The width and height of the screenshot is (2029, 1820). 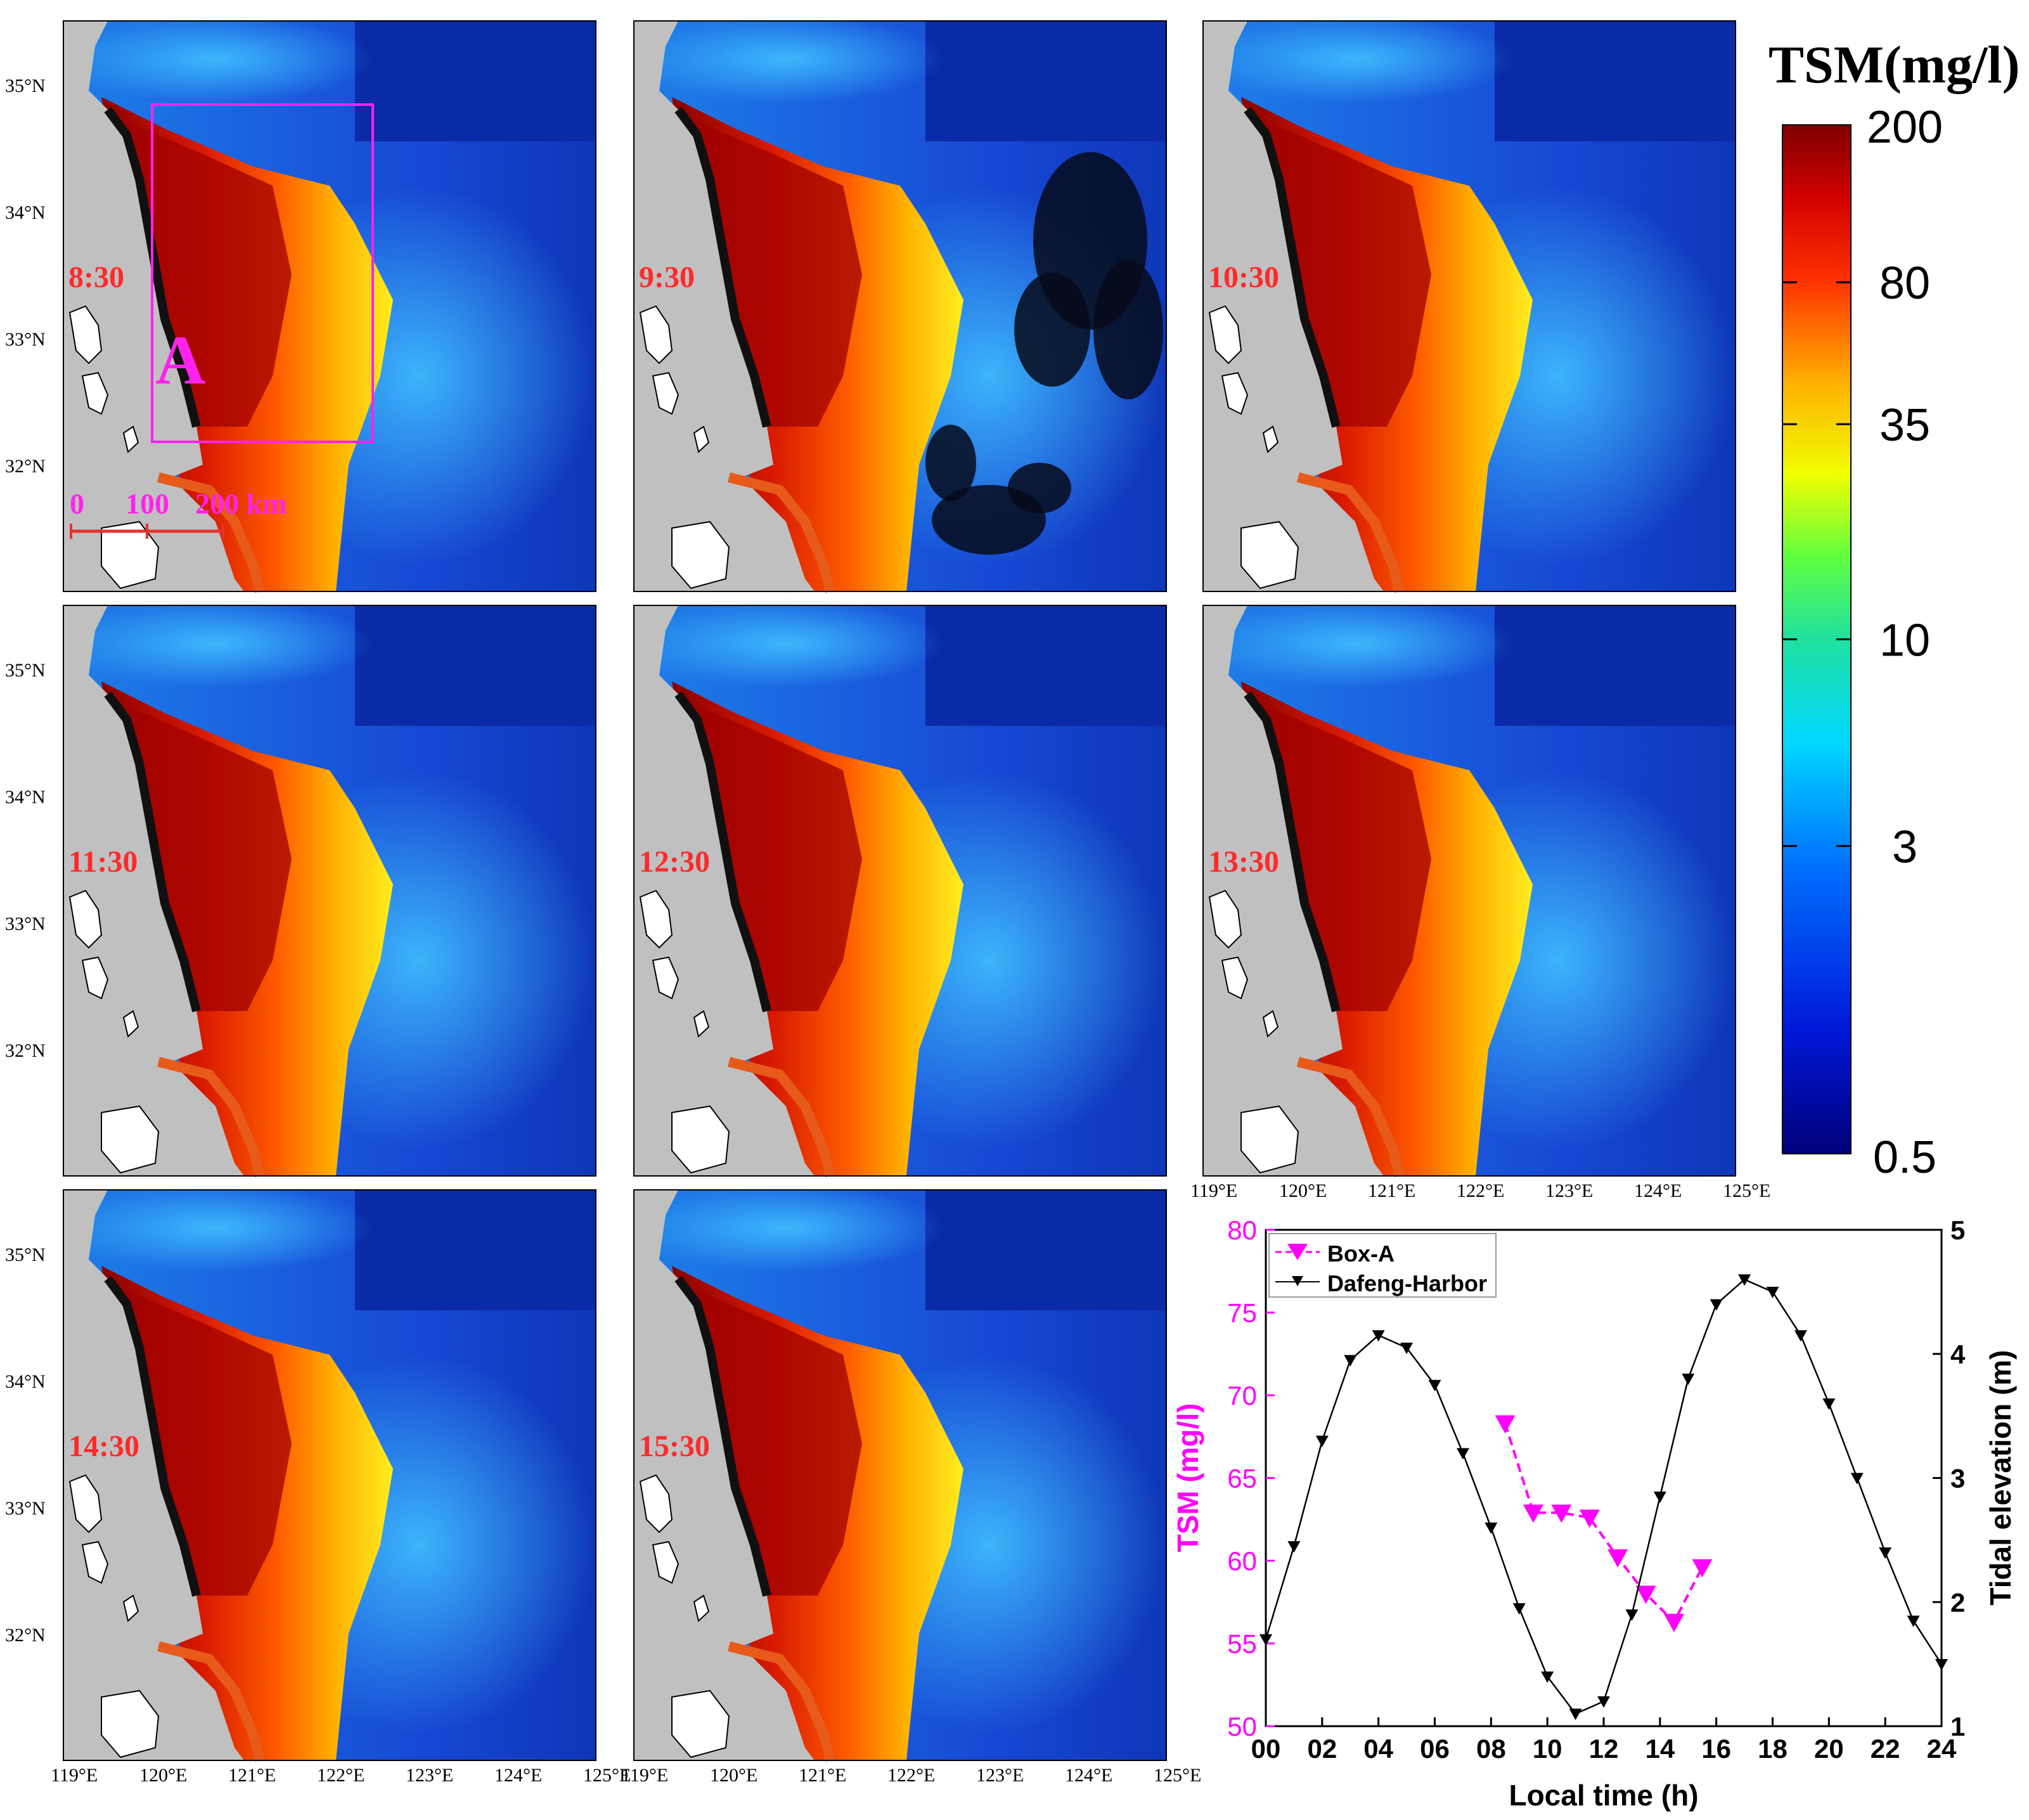 I want to click on colorbar-tick-label: 35, so click(x=1904, y=425).